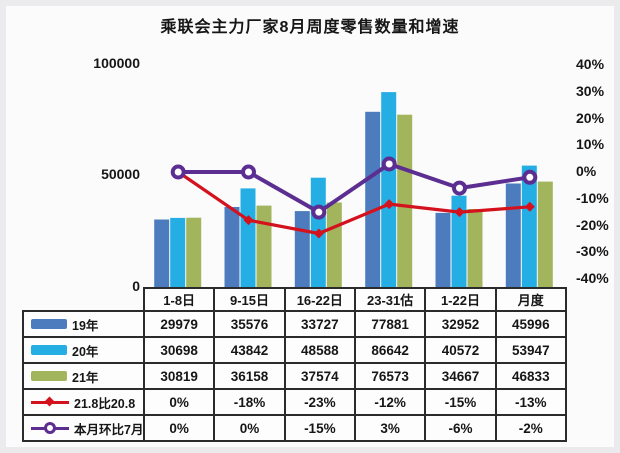  Describe the element at coordinates (590, 118) in the screenshot. I see `right-axis-tick: 20%` at that location.